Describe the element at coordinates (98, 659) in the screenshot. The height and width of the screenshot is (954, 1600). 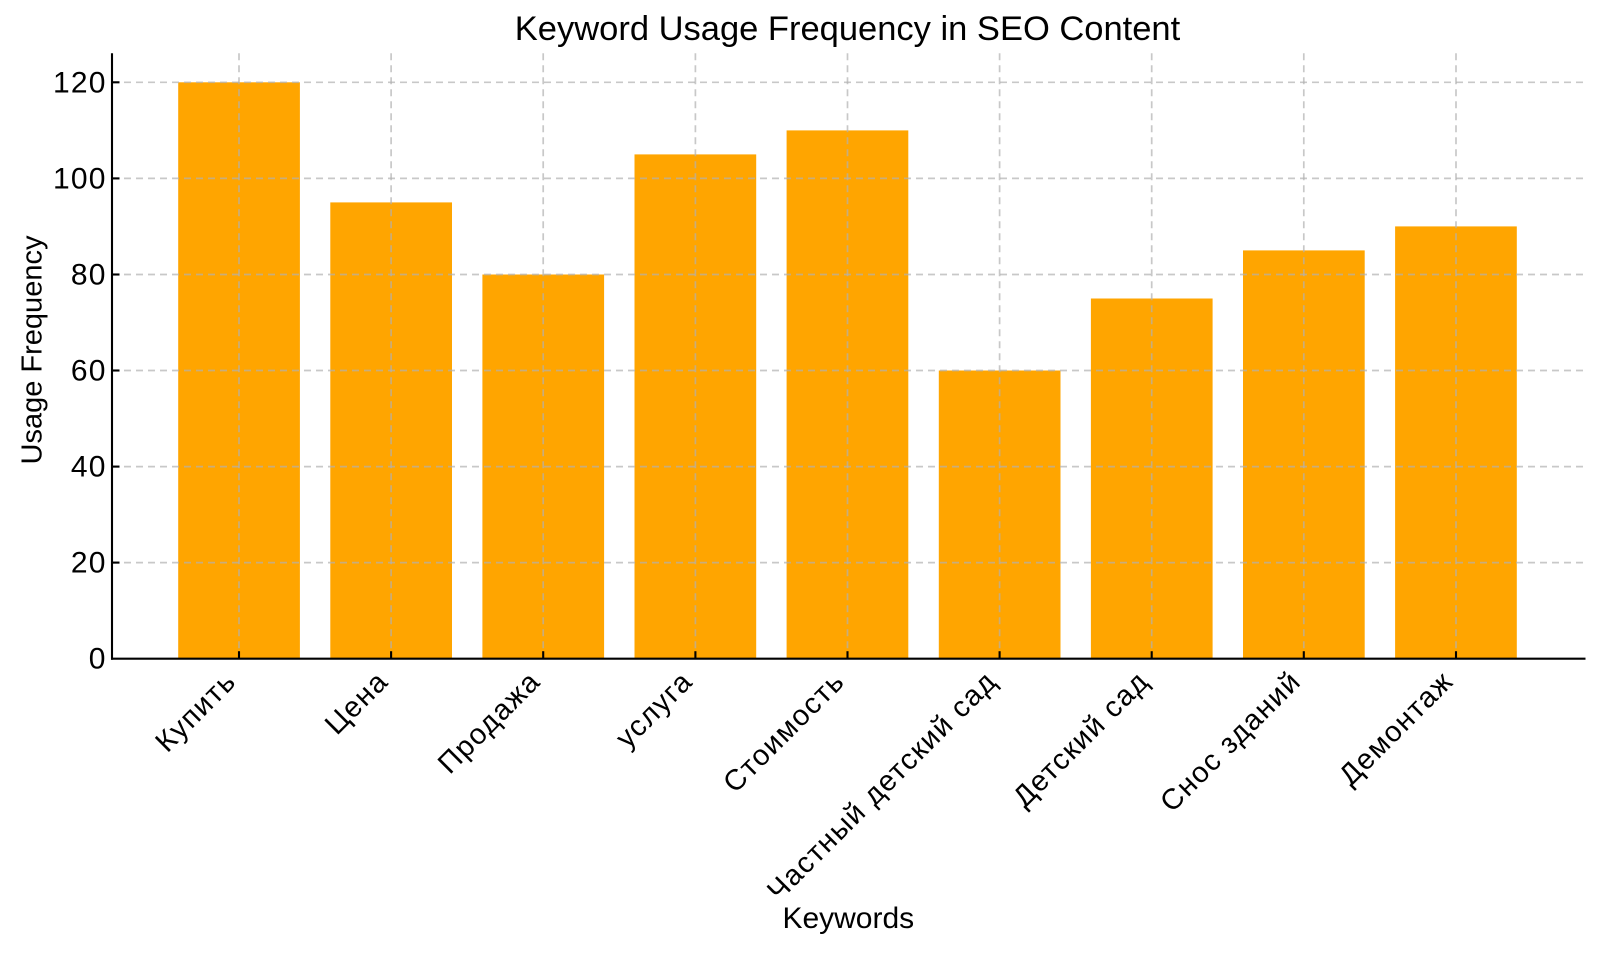
I see `svg-text: 0` at that location.